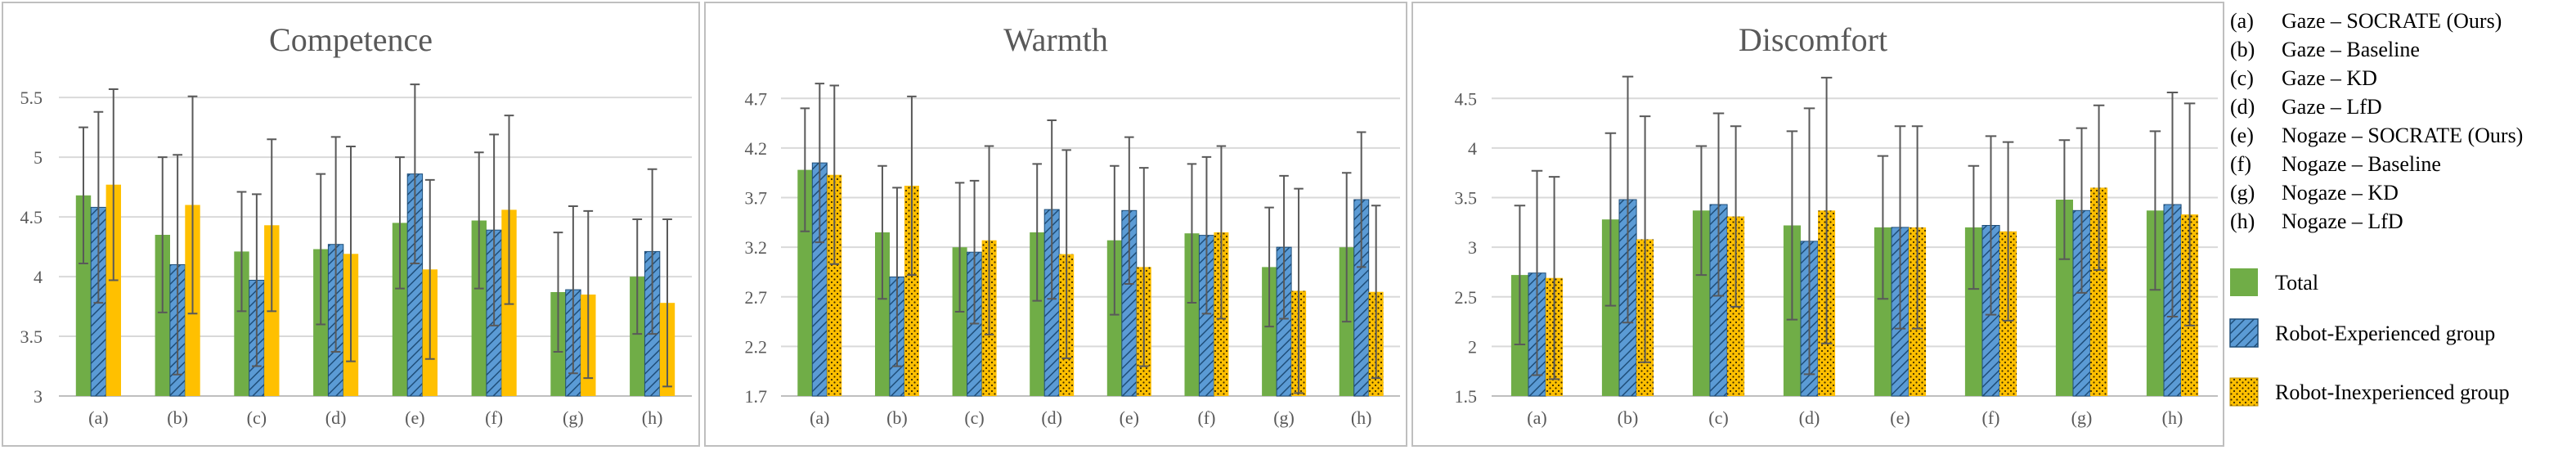 Image resolution: width=2576 pixels, height=450 pixels. Describe the element at coordinates (38, 277) in the screenshot. I see `y-tick-label: 4` at that location.